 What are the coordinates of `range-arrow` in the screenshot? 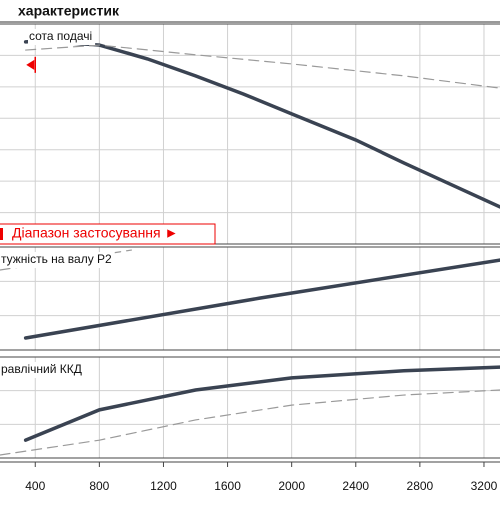 It's located at (30, 64).